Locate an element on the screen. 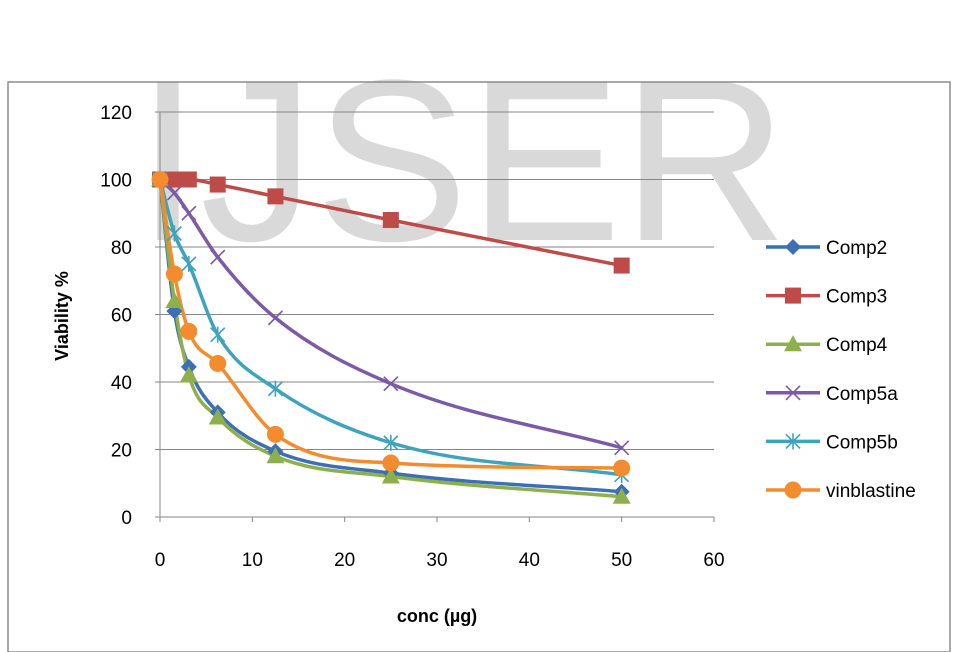  legend-marker-comp2 is located at coordinates (793, 247).